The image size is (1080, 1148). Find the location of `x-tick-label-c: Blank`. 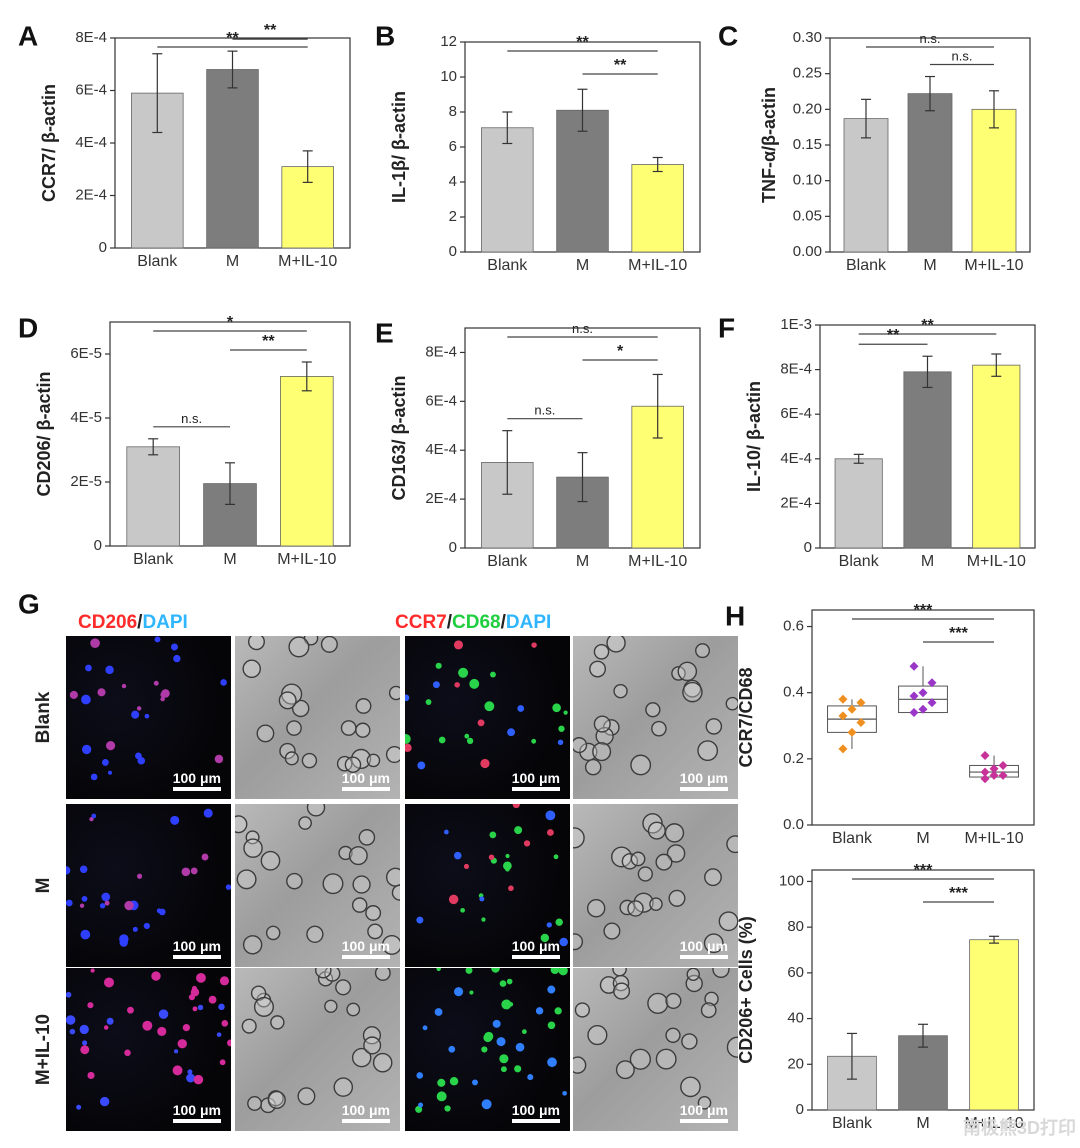

x-tick-label-c: Blank is located at coordinates (866, 265).